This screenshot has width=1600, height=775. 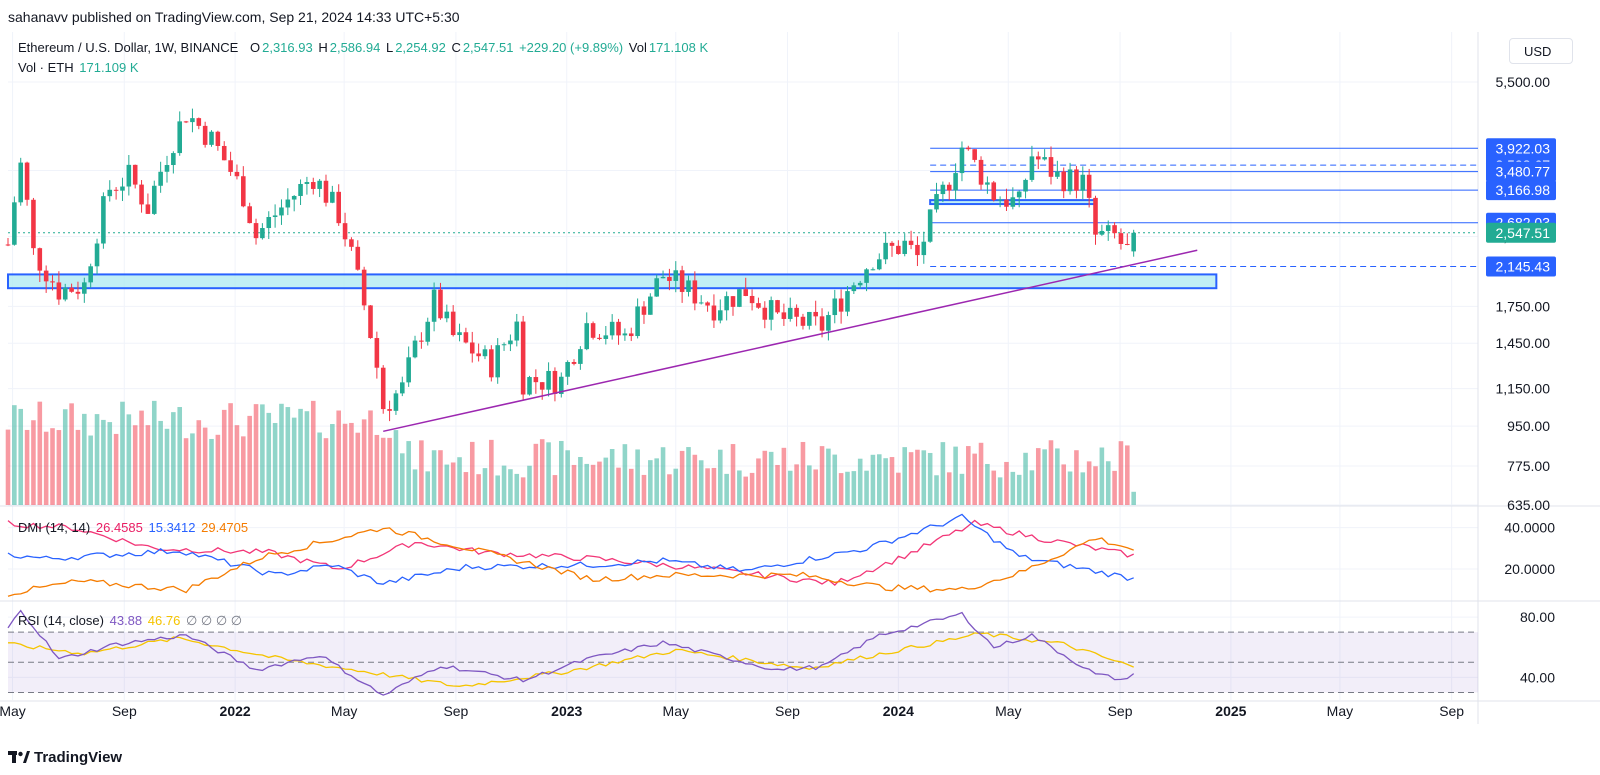 What do you see at coordinates (1521, 232) in the screenshot?
I see `last-price-tag` at bounding box center [1521, 232].